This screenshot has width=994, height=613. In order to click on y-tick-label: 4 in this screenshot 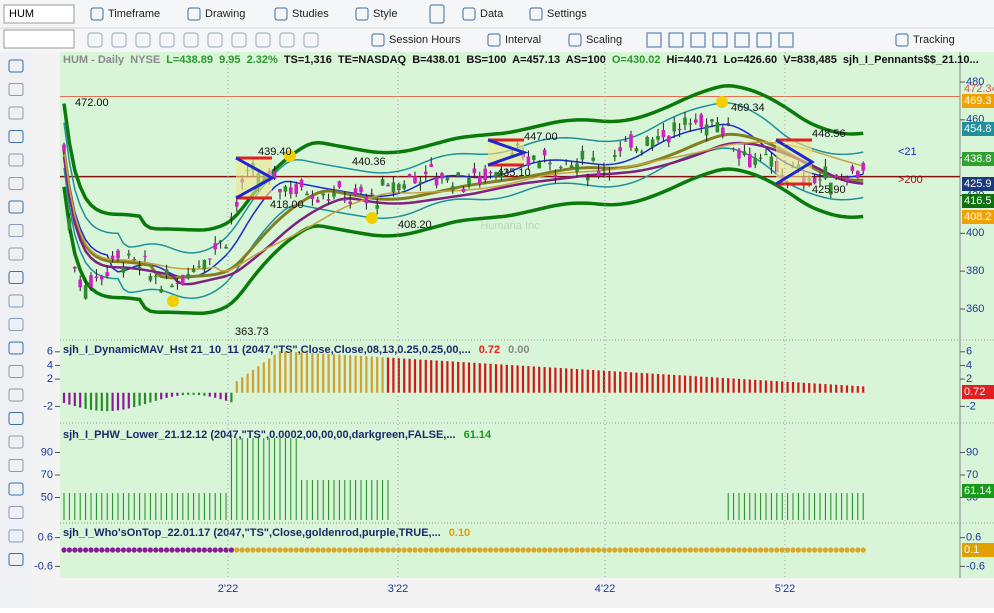, I will do `click(969, 365)`.